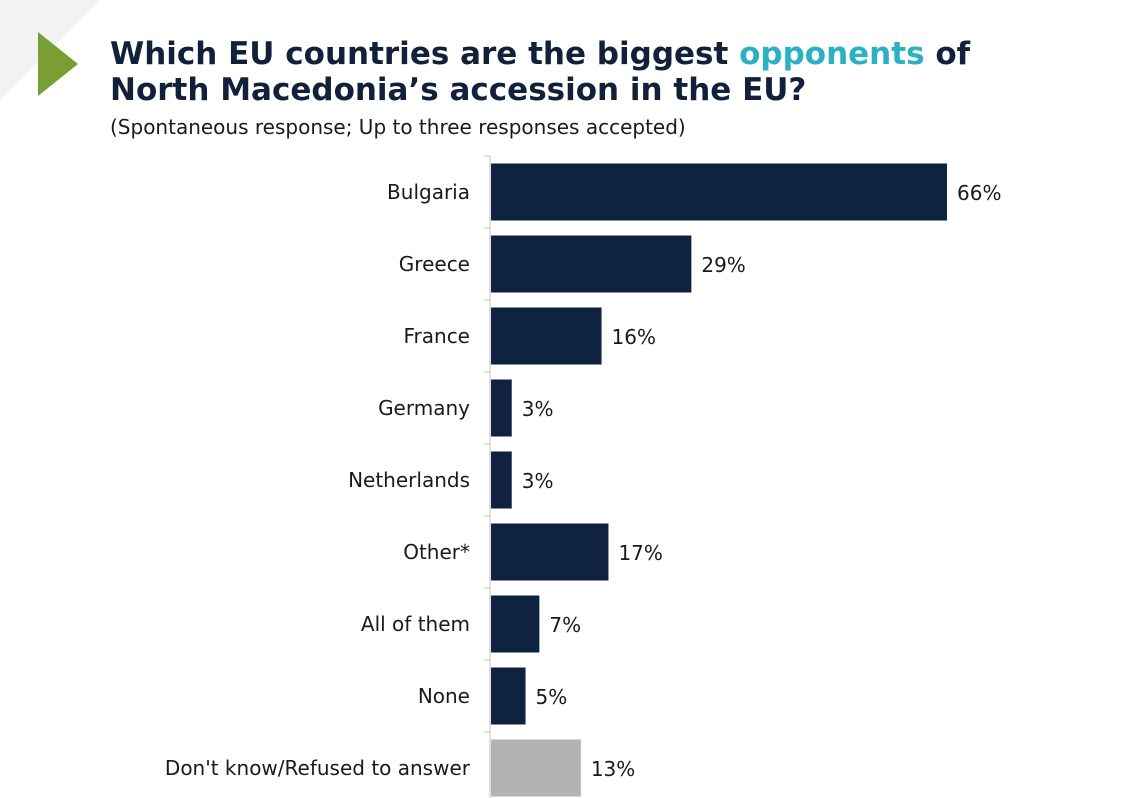 The height and width of the screenshot is (798, 1138). I want to click on value-label: 5%, so click(552, 697).